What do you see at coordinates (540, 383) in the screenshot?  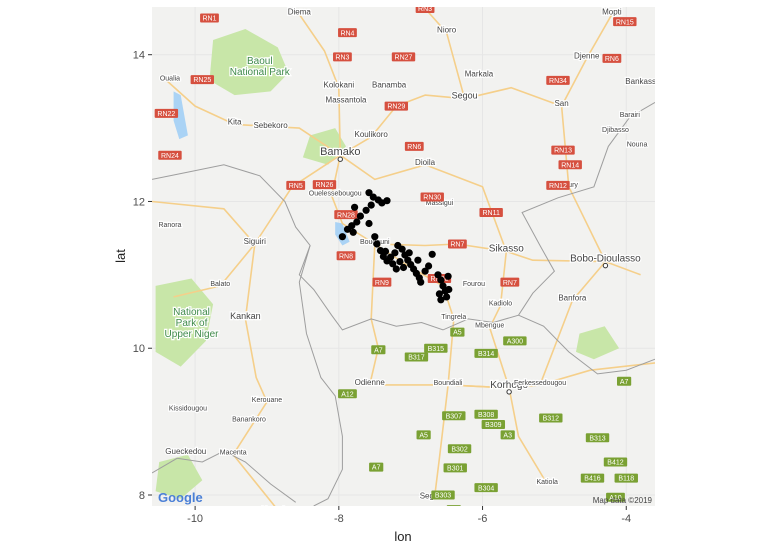 I see `place-label: Ferkessedougou` at bounding box center [540, 383].